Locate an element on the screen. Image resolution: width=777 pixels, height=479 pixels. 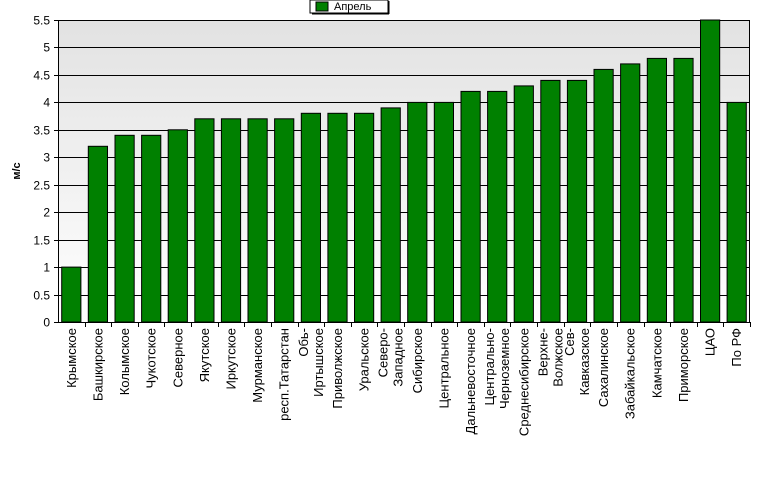
x-tick-label: Крымское is located at coordinates (71, 358).